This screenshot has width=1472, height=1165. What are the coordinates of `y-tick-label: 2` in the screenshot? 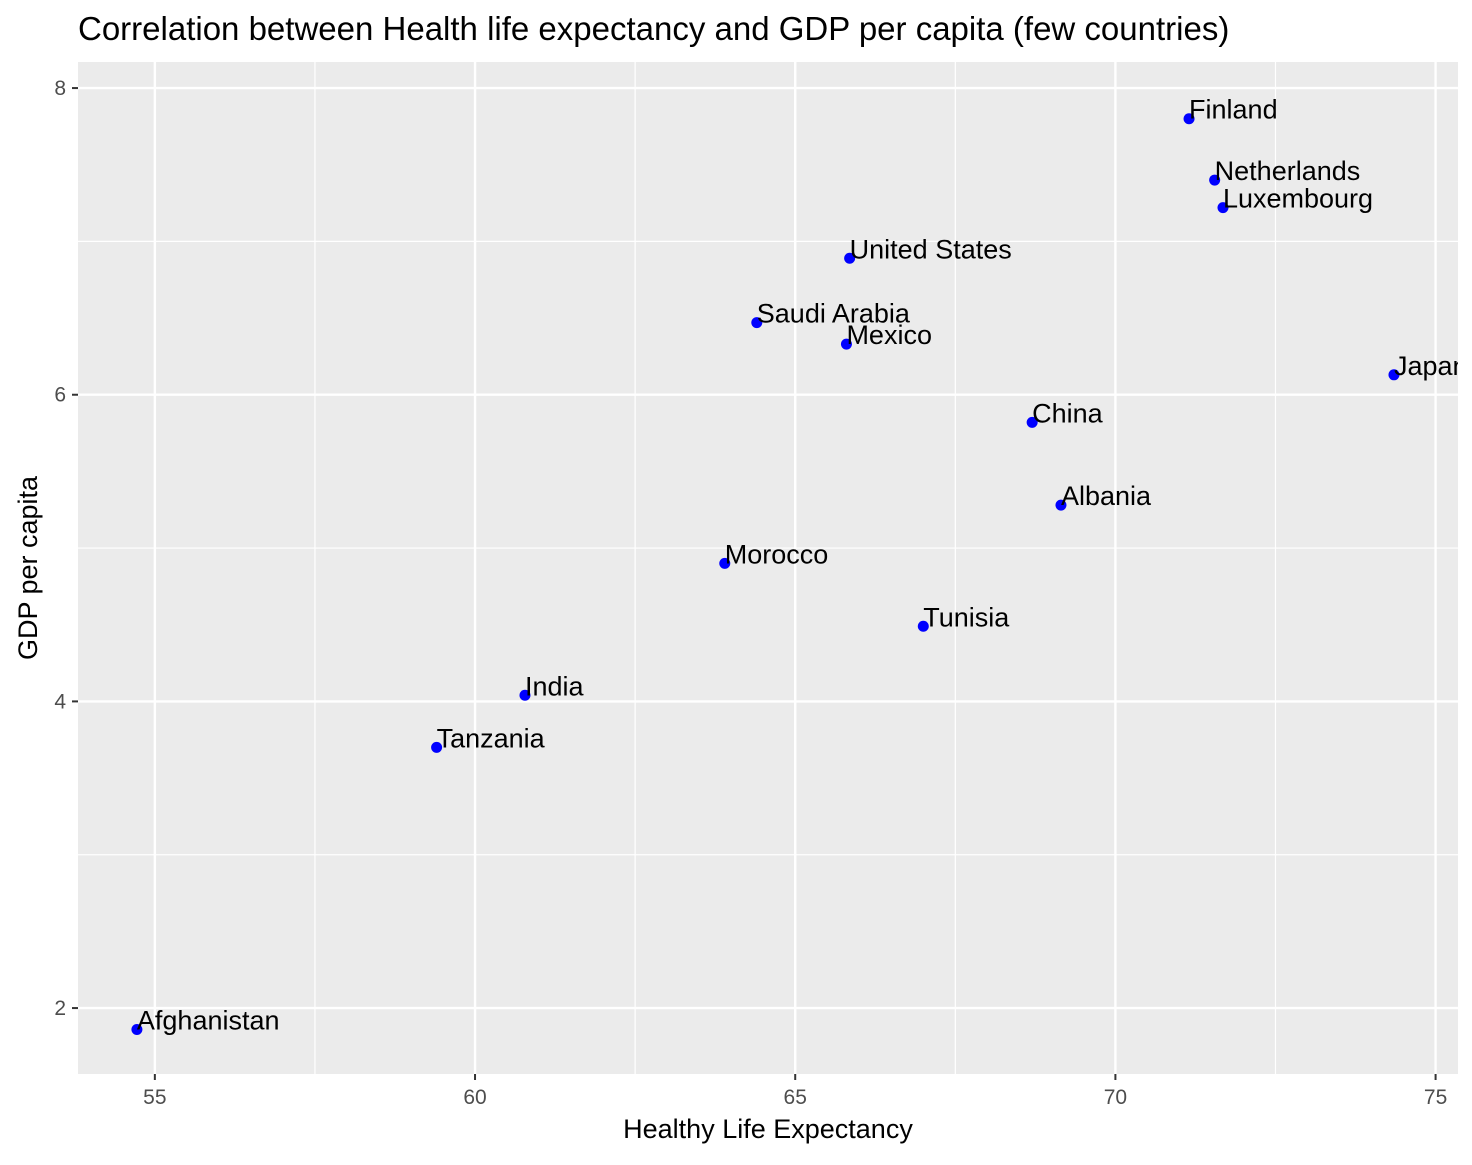 It's located at (60, 1008).